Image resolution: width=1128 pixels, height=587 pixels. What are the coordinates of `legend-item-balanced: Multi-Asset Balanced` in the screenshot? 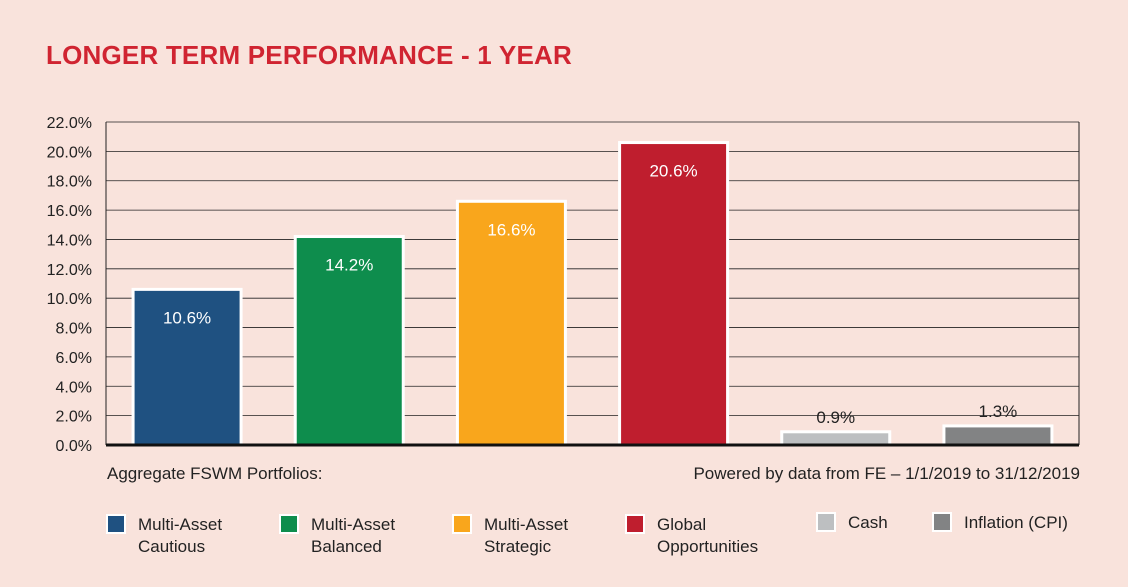 It's located at (337, 536).